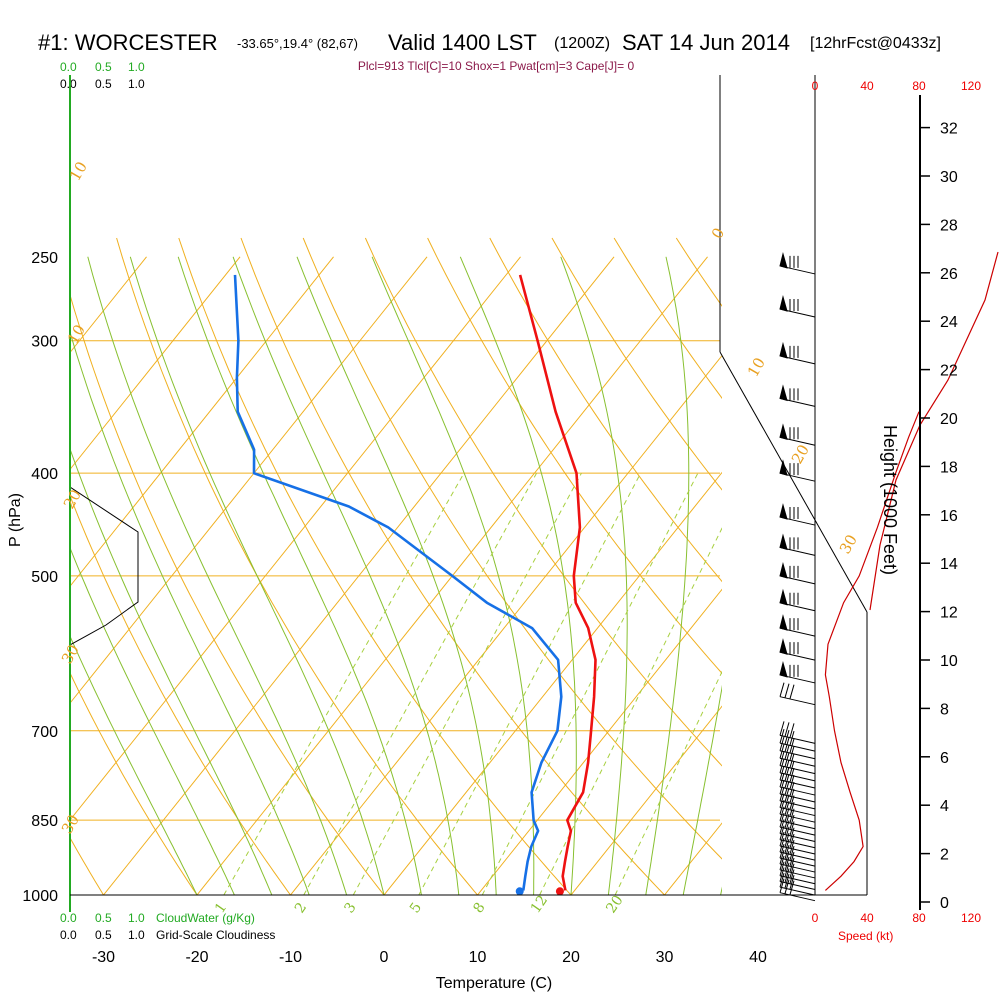  Describe the element at coordinates (949, 661) in the screenshot. I see `height-tick-10: 10` at that location.